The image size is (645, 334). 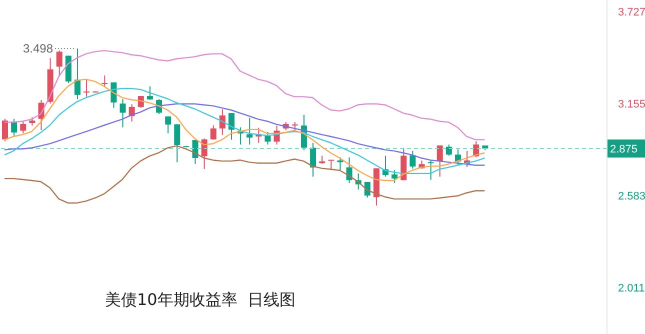 I want to click on annotation: 3.498, so click(x=38, y=48).